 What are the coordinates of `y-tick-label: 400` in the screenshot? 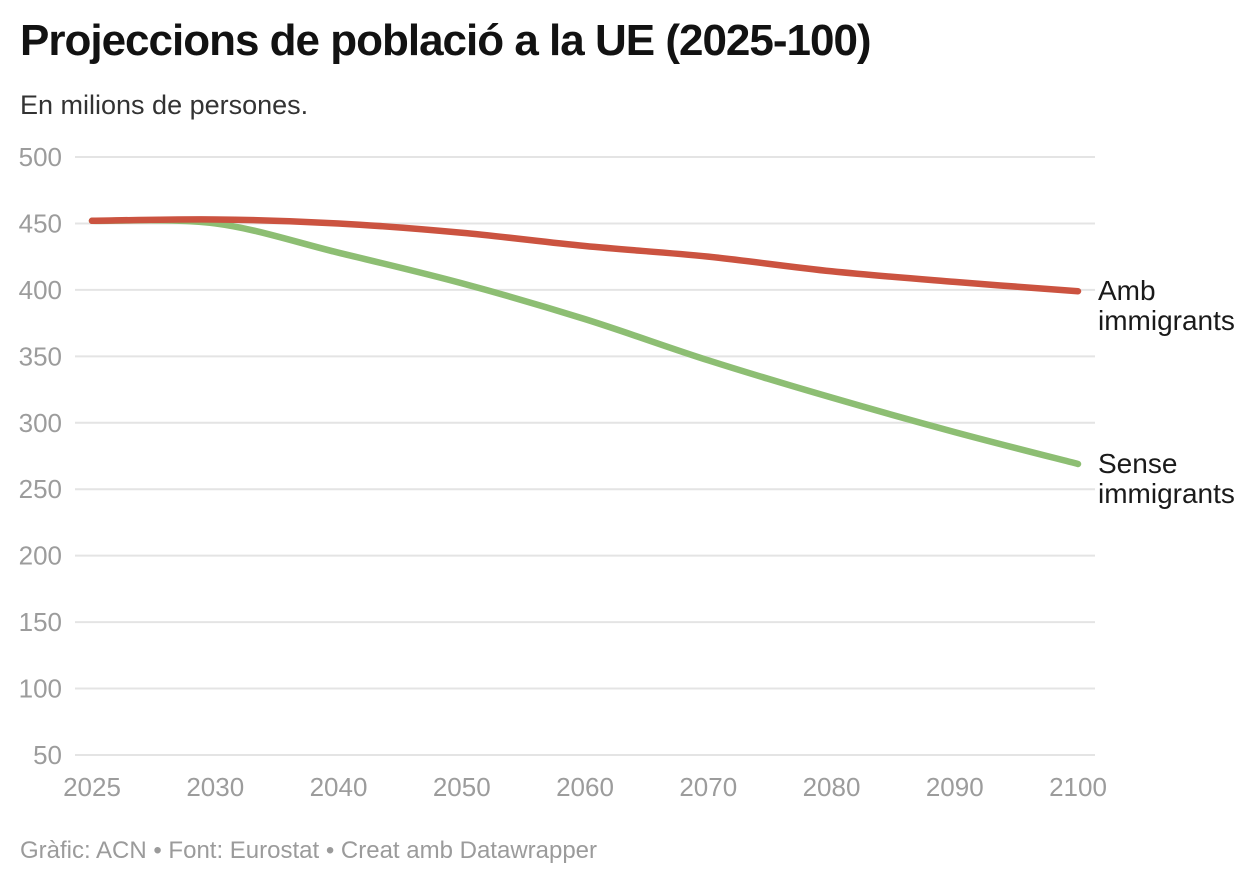 It's located at (40, 290).